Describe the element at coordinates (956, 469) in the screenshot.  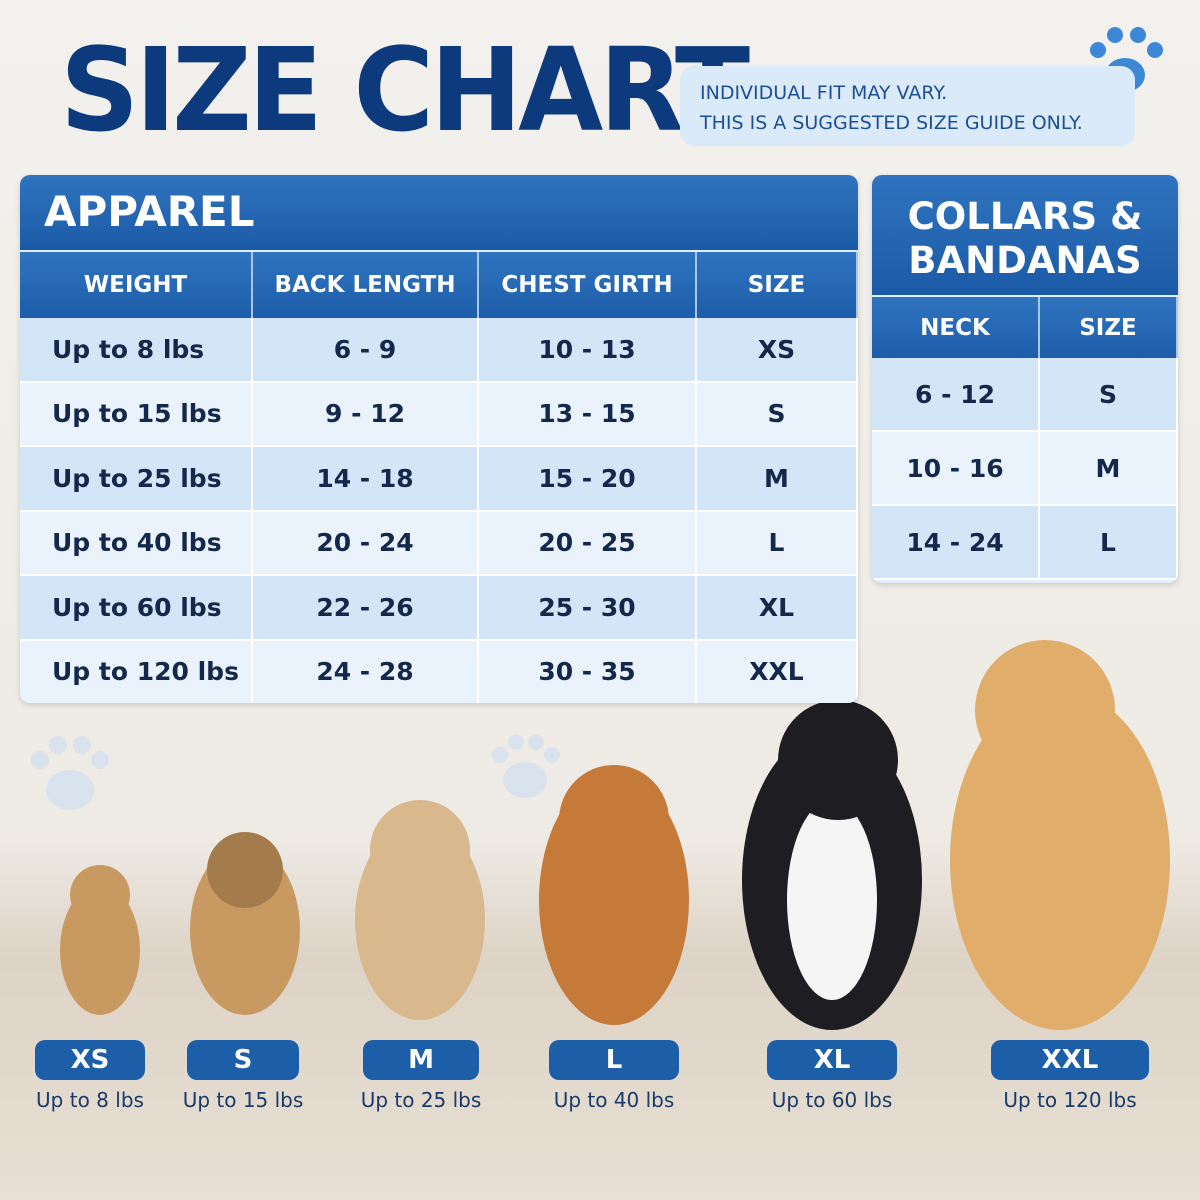
I see `table-cell: 10 - 16` at that location.